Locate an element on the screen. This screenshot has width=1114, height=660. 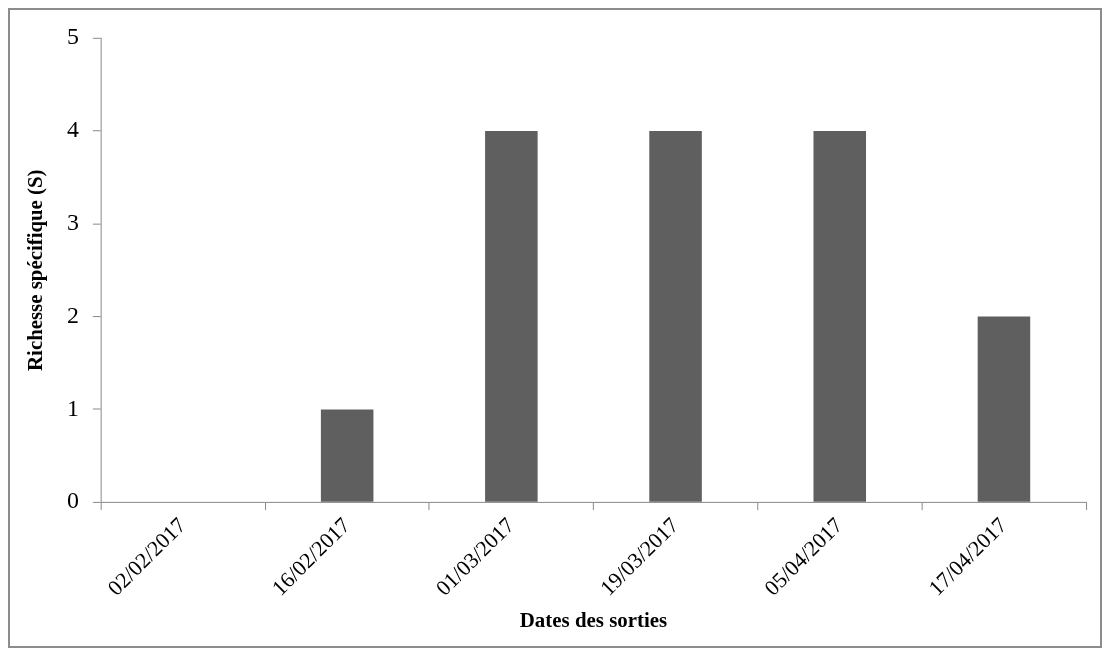
y-tick-label: 3 is located at coordinates (72, 222).